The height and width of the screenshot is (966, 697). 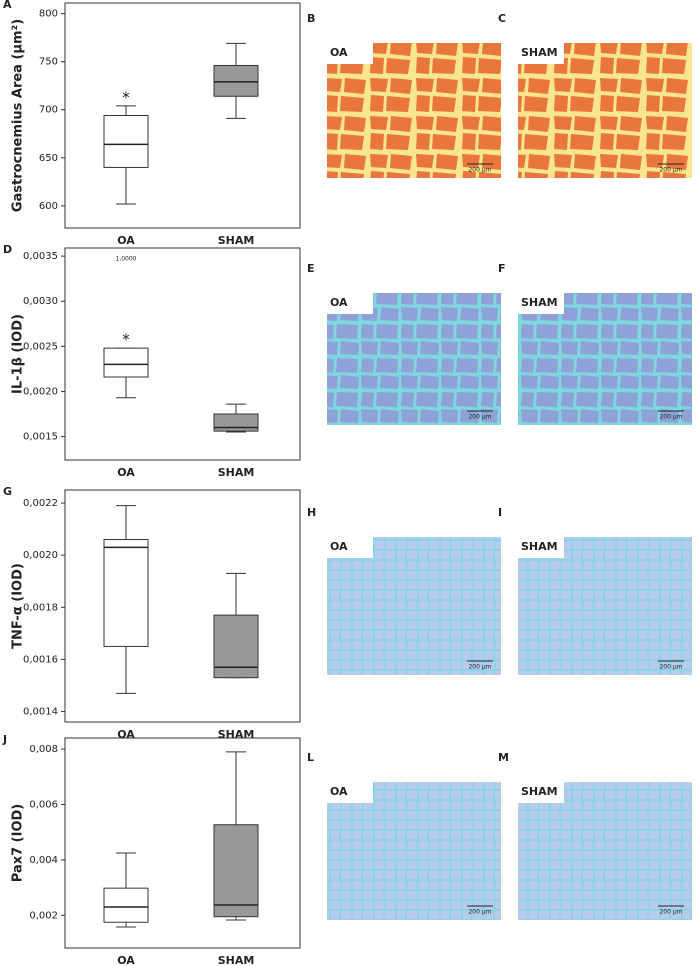 What do you see at coordinates (48, 62) in the screenshot?
I see `y-tick-label: 750` at bounding box center [48, 62].